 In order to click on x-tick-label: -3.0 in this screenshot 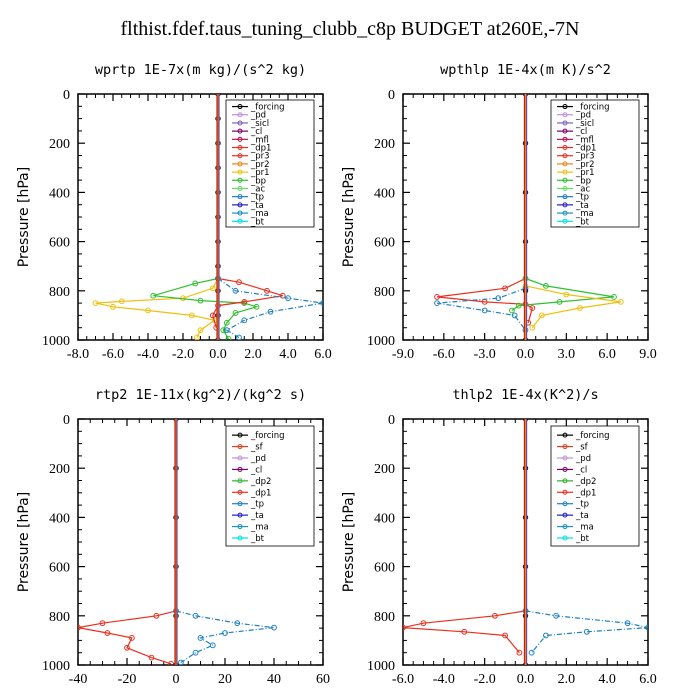, I will do `click(485, 354)`.